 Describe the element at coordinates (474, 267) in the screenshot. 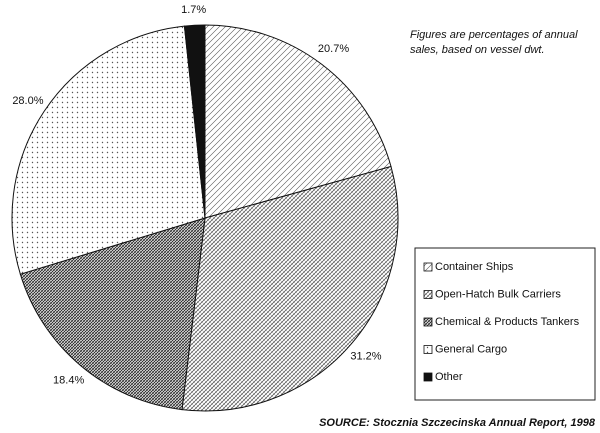

I see `legend-label: Container Ships` at that location.